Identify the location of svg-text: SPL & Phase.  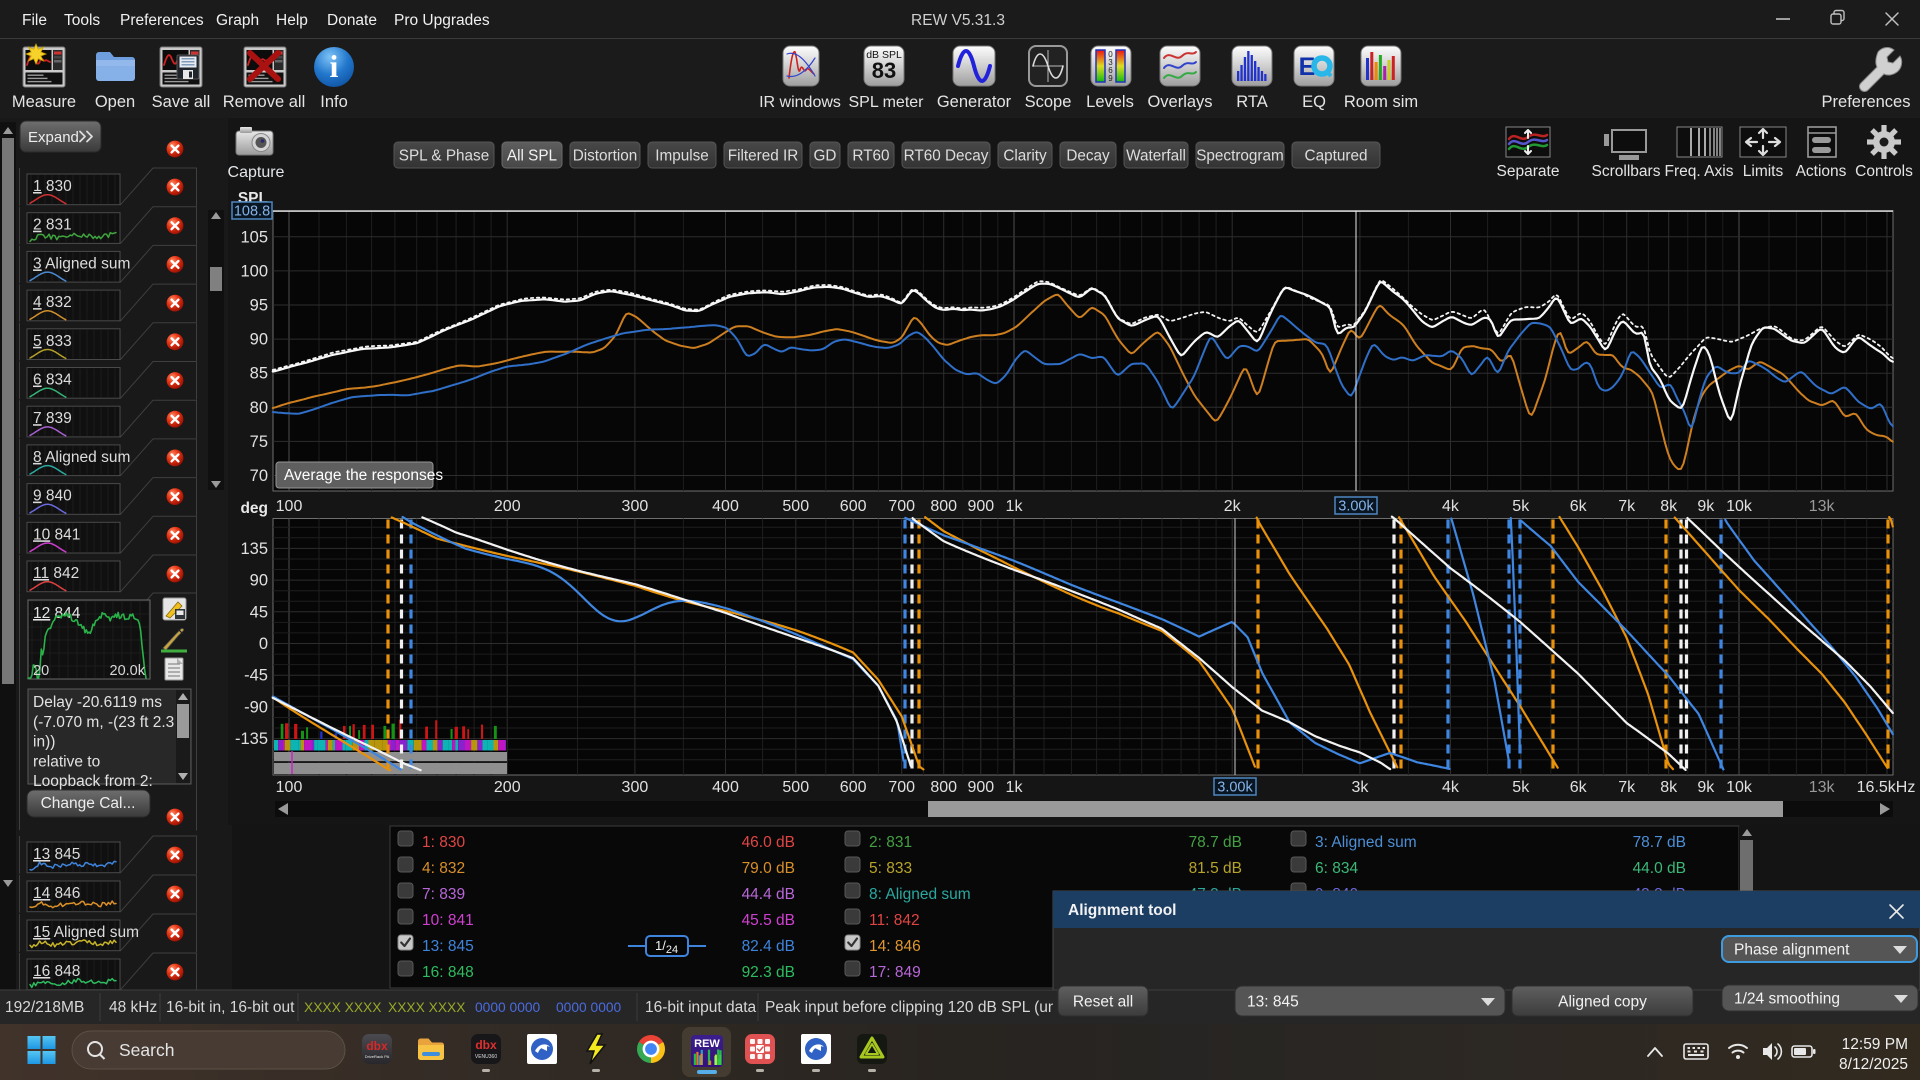
(444, 156).